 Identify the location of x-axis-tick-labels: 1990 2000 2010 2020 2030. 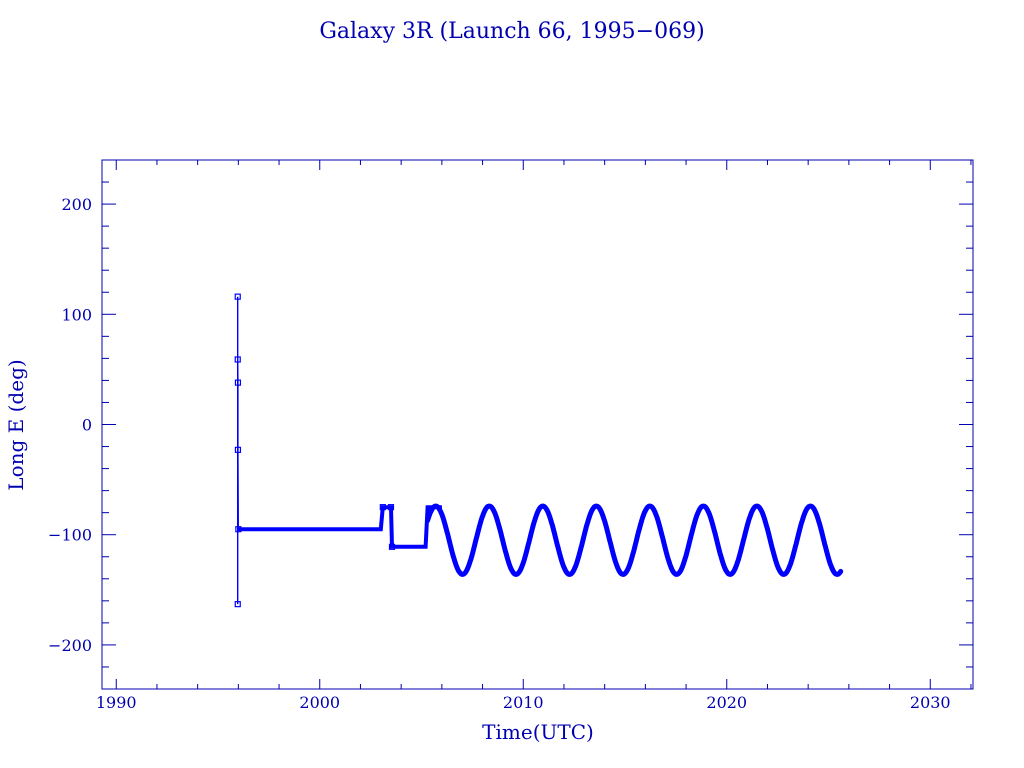
(523, 702).